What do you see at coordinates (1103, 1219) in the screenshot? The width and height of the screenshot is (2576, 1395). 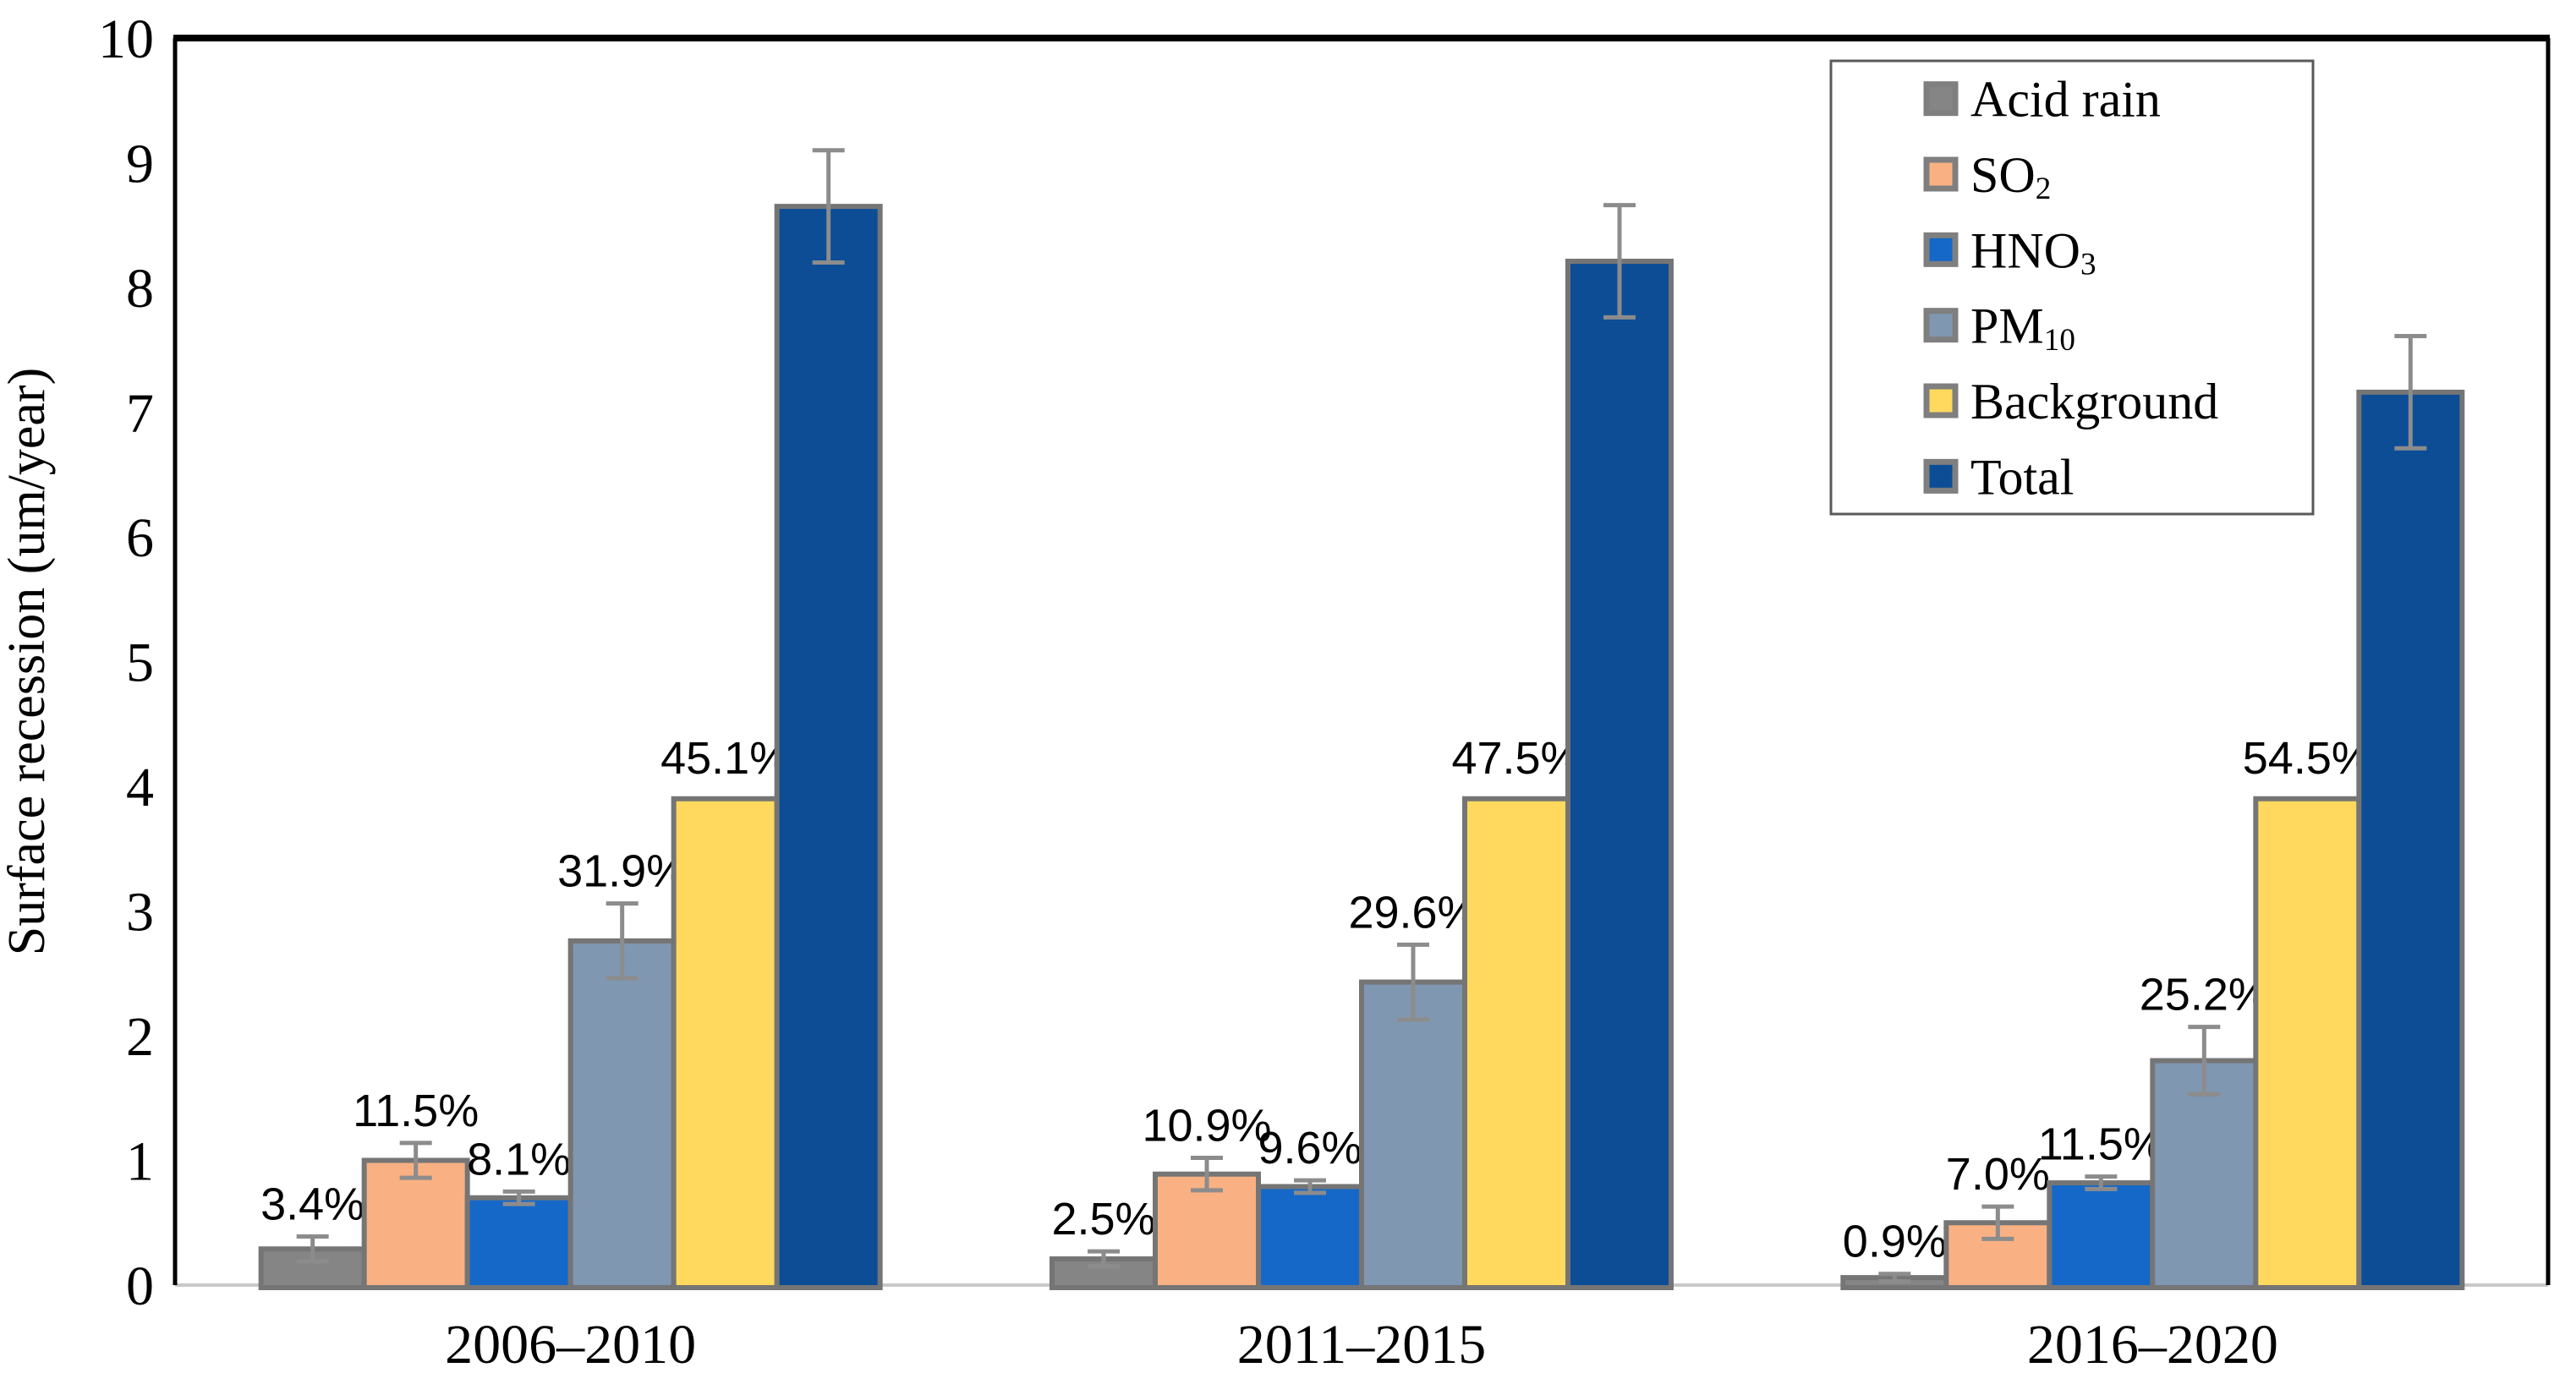 I see `data-label: 2.5%` at bounding box center [1103, 1219].